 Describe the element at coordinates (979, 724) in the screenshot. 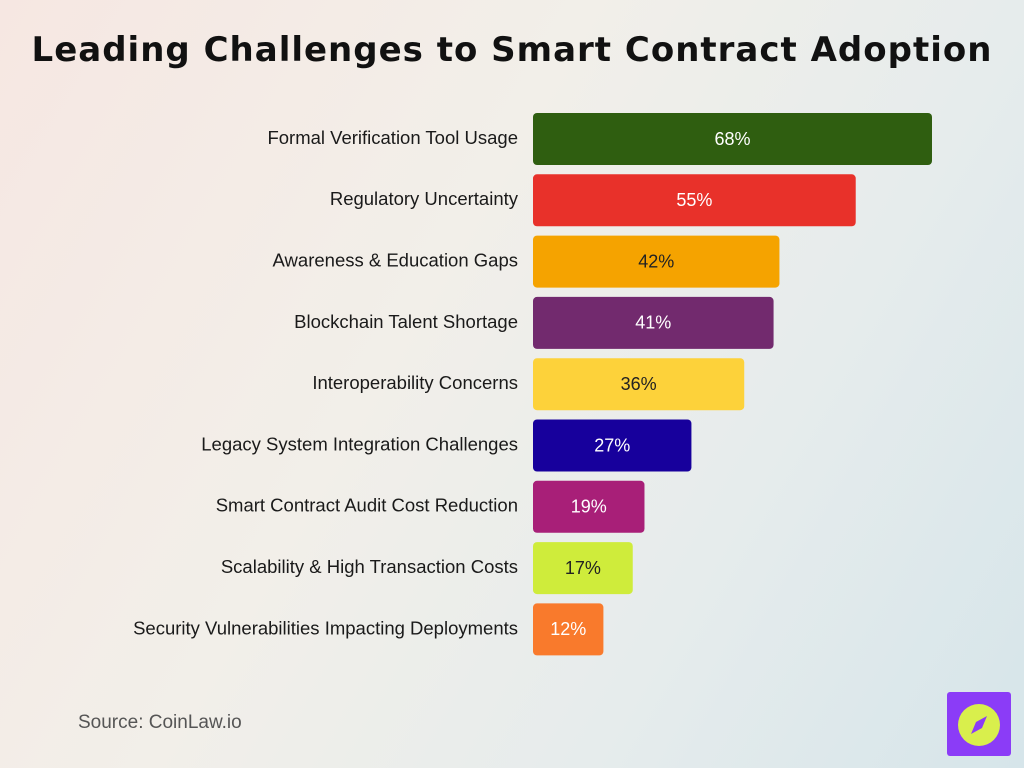

I see `compass-logo-icon` at that location.